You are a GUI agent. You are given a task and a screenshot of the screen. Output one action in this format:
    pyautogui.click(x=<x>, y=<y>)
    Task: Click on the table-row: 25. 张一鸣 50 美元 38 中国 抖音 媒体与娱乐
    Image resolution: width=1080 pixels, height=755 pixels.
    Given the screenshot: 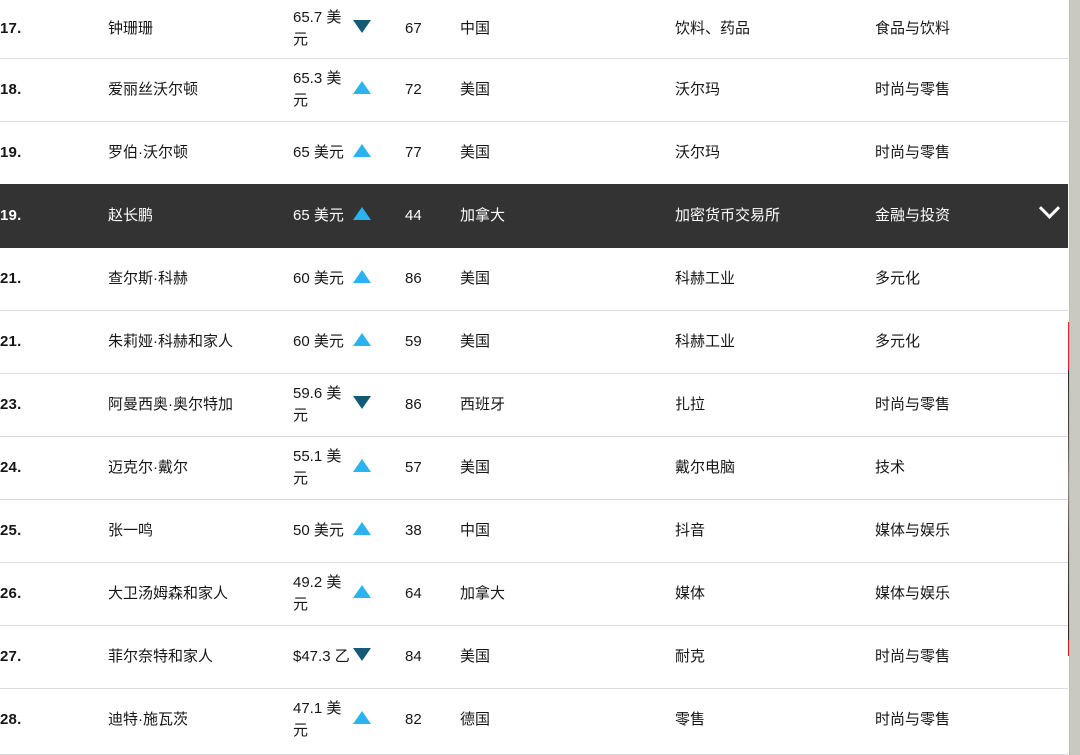 What is the action you would take?
    pyautogui.click(x=534, y=530)
    